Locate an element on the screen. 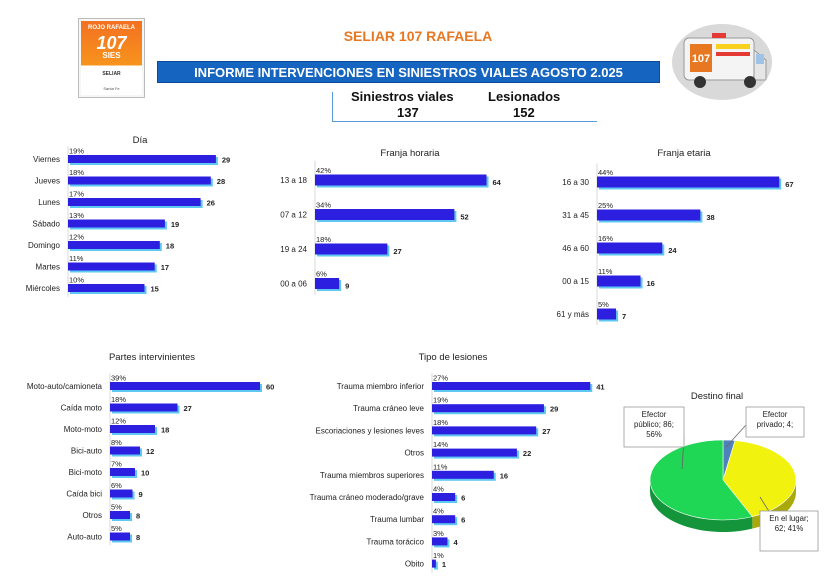 The height and width of the screenshot is (578, 835). data-label: 12 is located at coordinates (150, 451).